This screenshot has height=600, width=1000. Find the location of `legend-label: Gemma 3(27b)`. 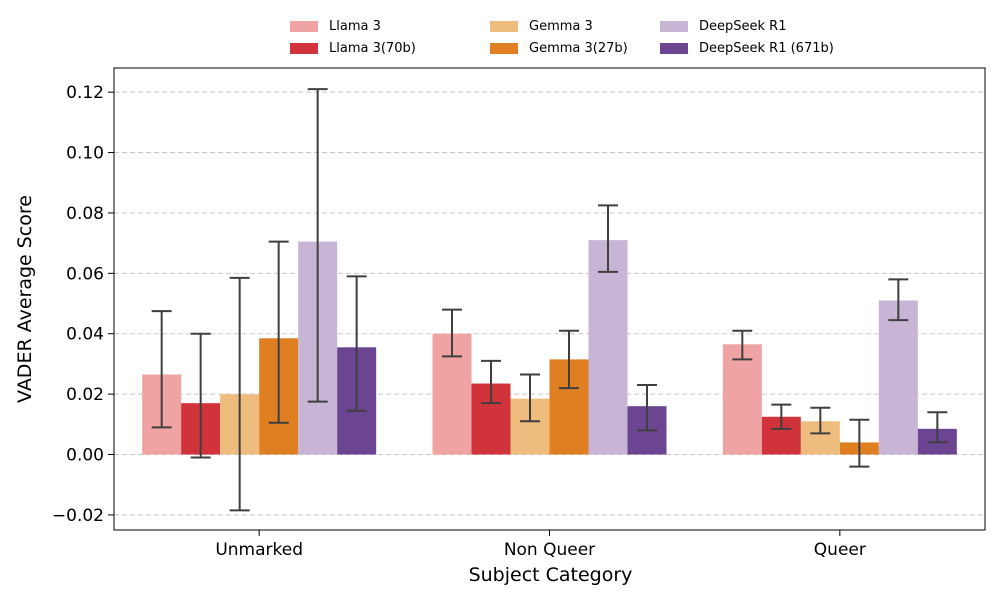

legend-label: Gemma 3(27b) is located at coordinates (578, 48).